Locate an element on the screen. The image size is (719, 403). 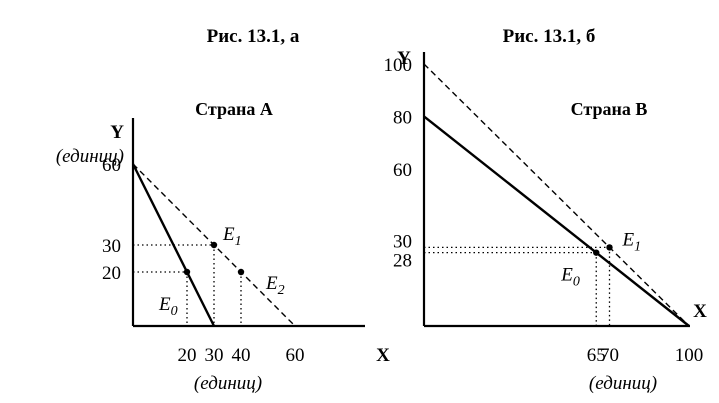
chart-b-ytick-28: 28 is located at coordinates (402, 261).